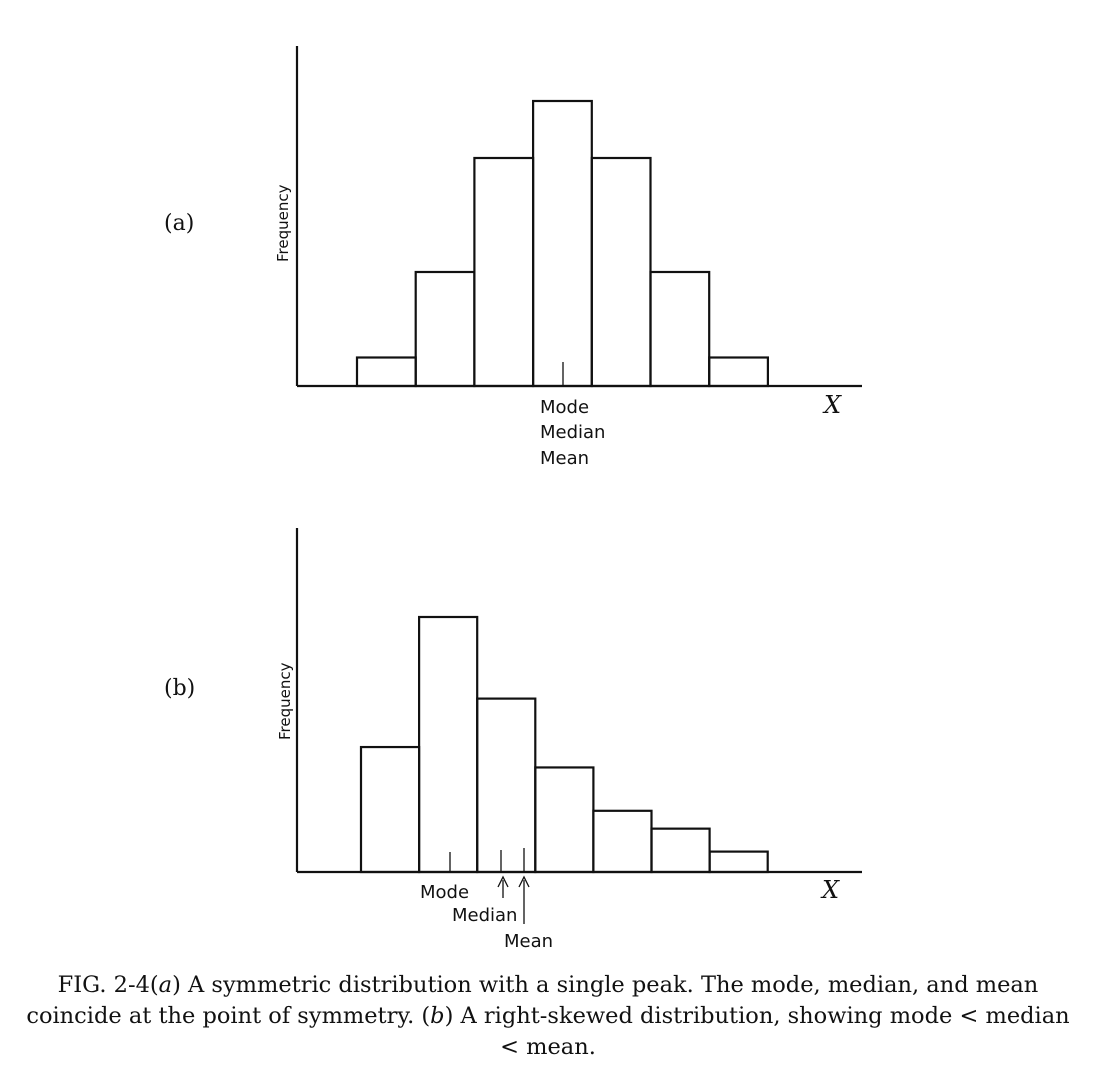 This screenshot has height=1090, width=1096. I want to click on caption-label-a: a, so click(165, 985).